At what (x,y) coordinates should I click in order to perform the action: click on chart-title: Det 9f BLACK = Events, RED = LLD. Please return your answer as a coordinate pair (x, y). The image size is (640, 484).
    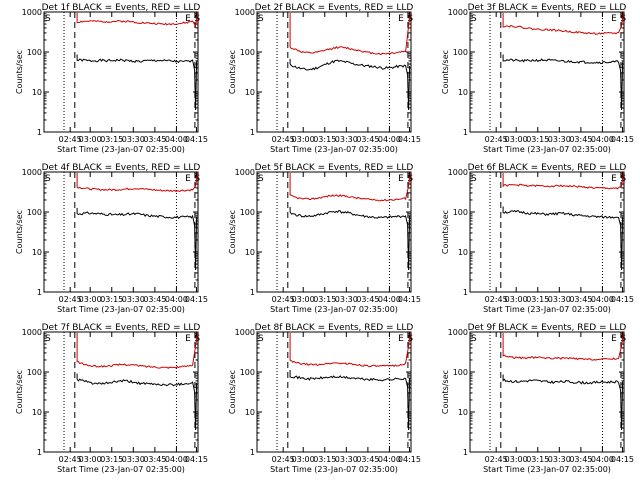
    Looking at the image, I should click on (547, 328).